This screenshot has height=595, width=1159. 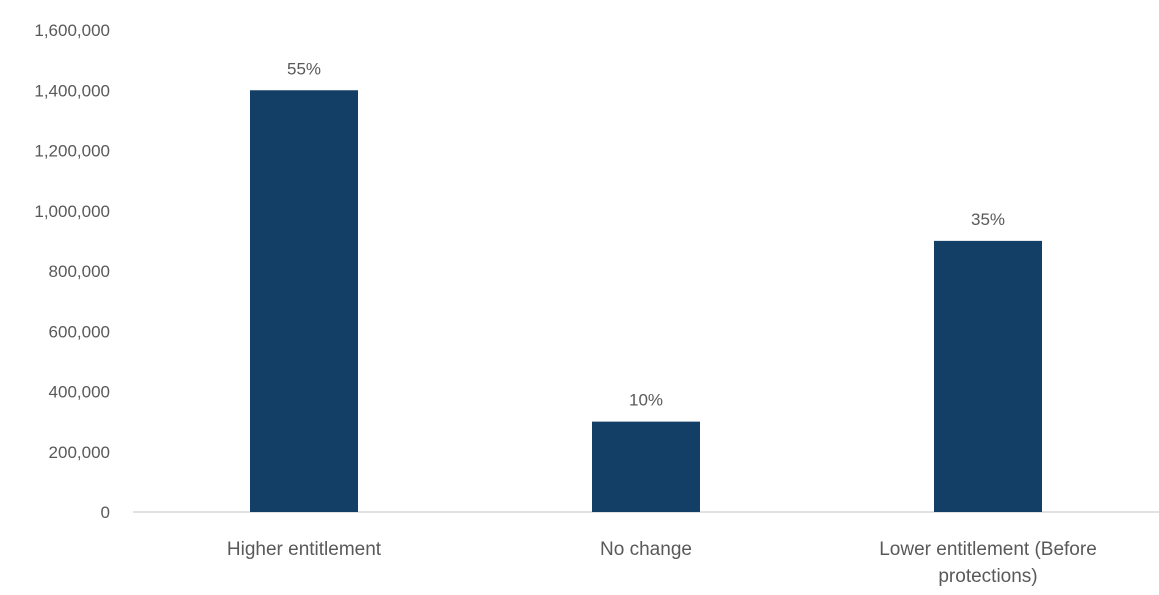 I want to click on x-tick-label: Higher entitlement, so click(x=304, y=549).